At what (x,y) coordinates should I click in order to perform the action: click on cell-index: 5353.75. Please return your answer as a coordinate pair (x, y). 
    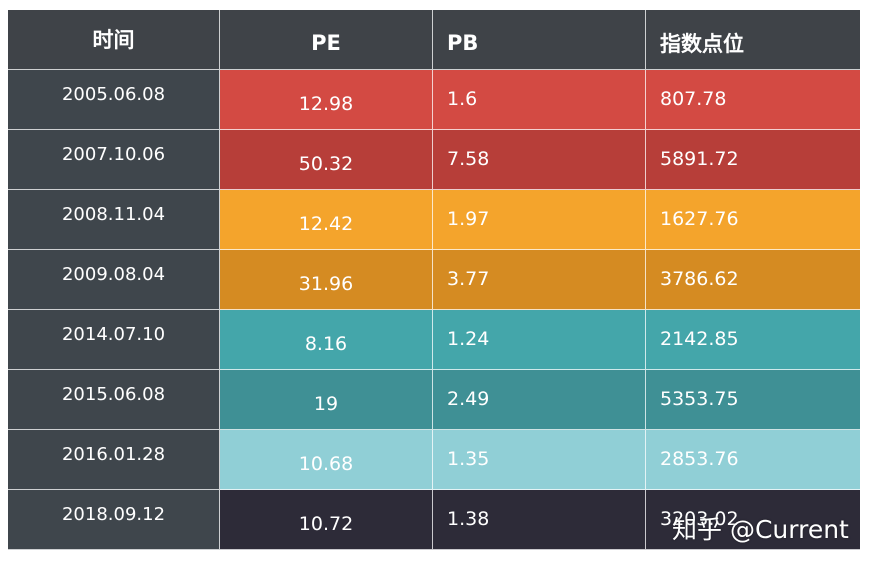
    Looking at the image, I should click on (753, 400).